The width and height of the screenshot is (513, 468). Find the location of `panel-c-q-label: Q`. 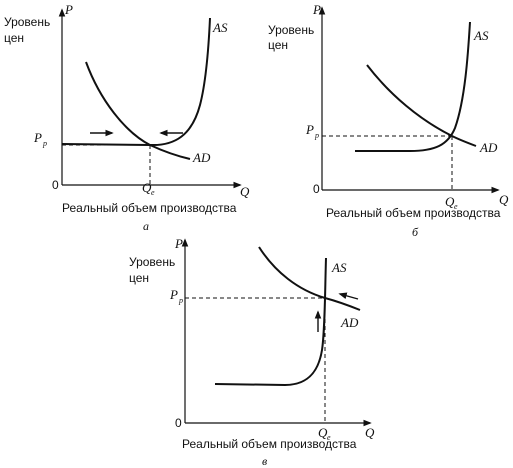

panel-c-q-label: Q is located at coordinates (370, 432).